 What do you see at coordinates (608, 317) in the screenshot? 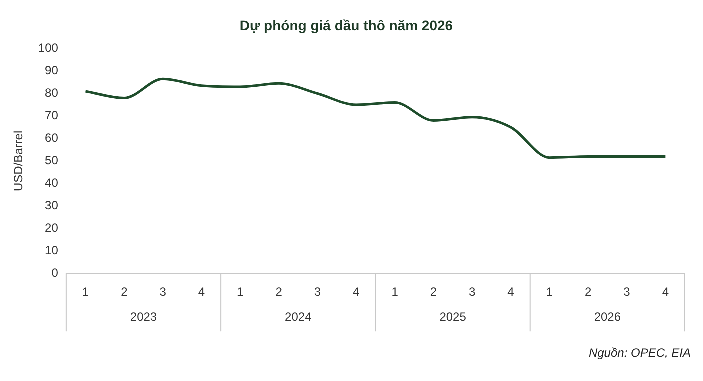
I see `text: 2026` at bounding box center [608, 317].